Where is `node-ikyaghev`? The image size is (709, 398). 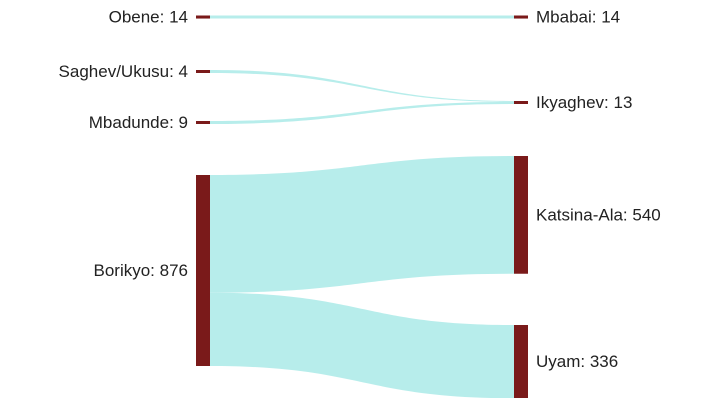 node-ikyaghev is located at coordinates (521, 102).